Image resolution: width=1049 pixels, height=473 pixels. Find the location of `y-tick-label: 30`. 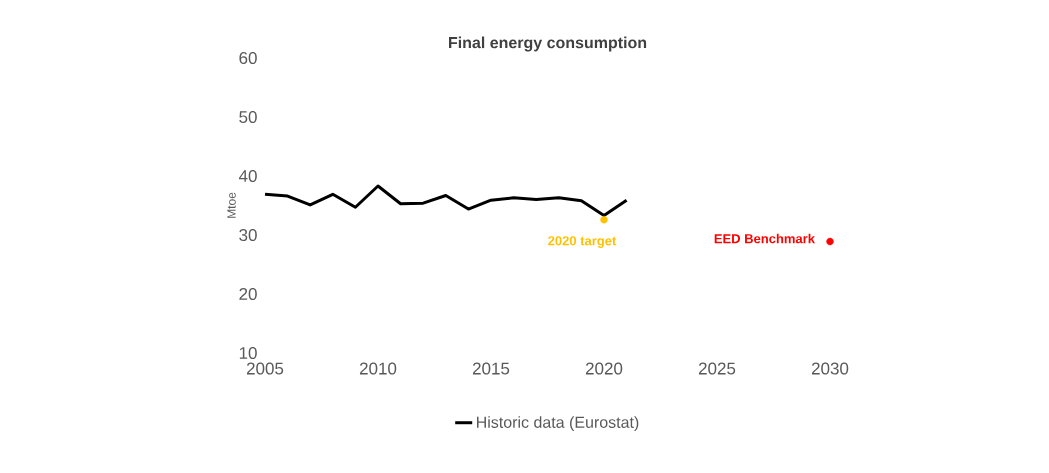

y-tick-label: 30 is located at coordinates (248, 235).